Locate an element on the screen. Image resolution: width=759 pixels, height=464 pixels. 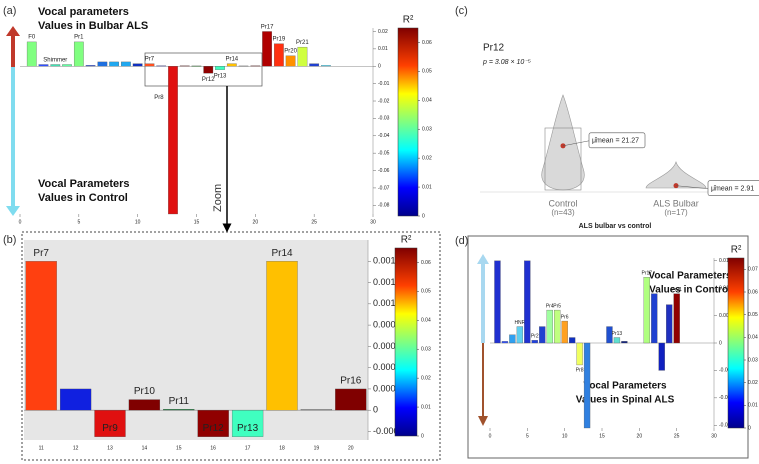
bar-label: Pr11 is located at coordinates (179, 401).